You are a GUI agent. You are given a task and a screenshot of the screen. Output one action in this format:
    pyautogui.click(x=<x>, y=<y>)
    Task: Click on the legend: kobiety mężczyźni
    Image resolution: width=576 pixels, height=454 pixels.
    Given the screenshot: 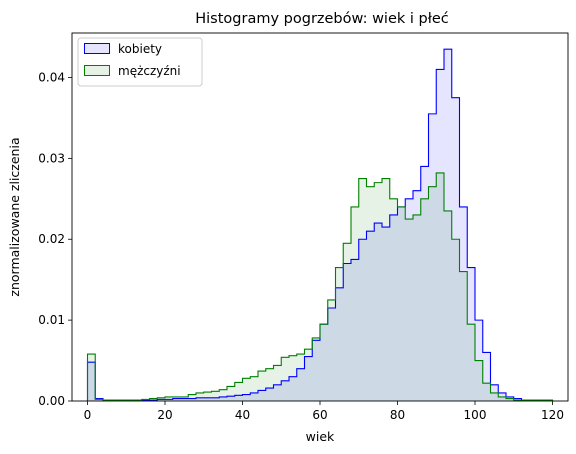 What is the action you would take?
    pyautogui.click(x=140, y=62)
    